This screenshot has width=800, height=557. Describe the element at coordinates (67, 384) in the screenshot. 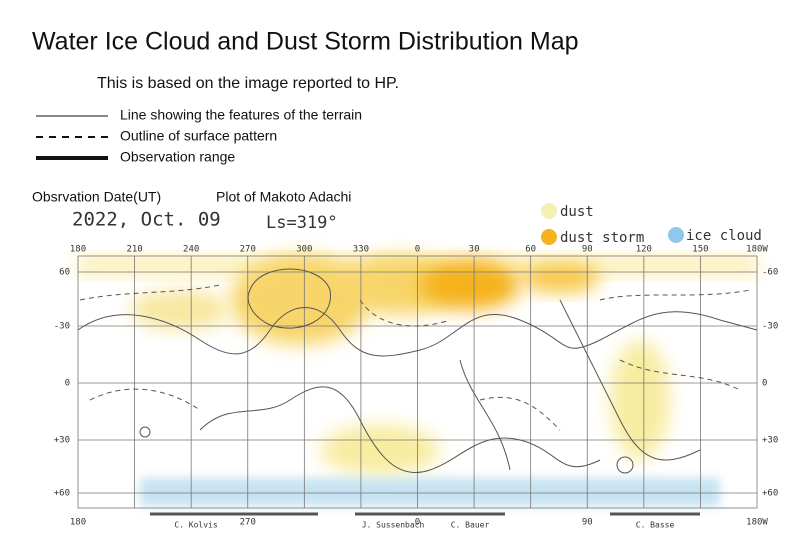

I see `left-label: 0` at that location.